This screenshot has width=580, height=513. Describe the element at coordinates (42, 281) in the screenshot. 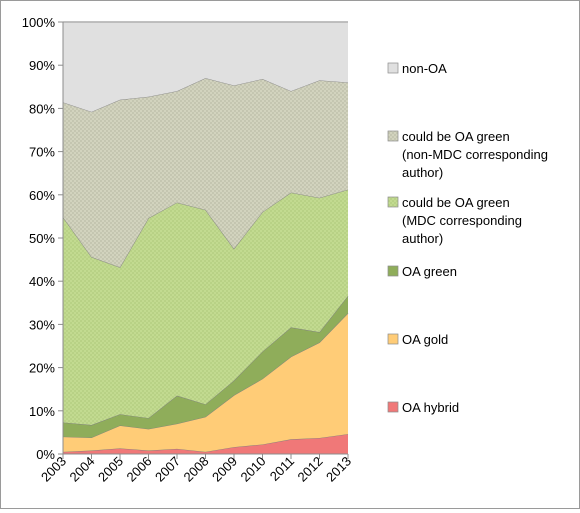

I see `y-tick-label: 40%` at that location.